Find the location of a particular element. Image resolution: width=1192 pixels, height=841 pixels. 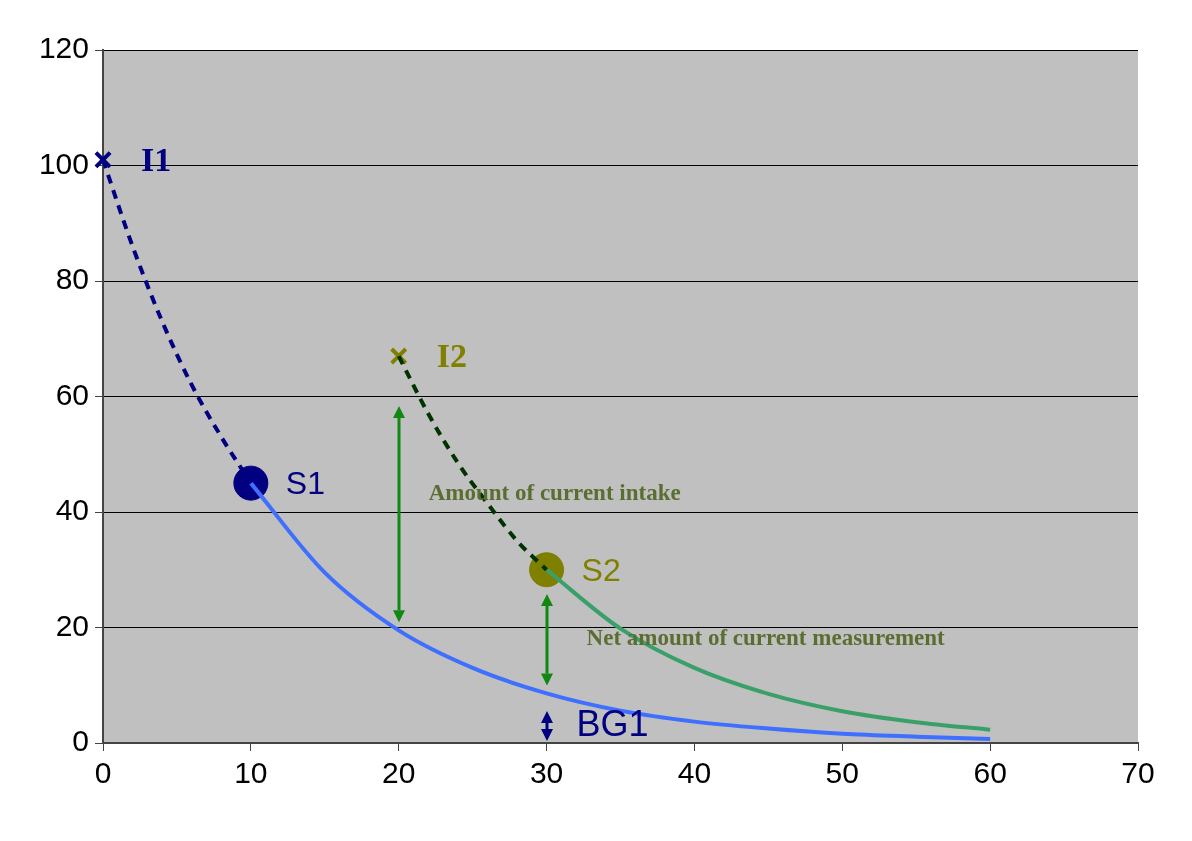

y-tick-label: 20 is located at coordinates (72, 625).